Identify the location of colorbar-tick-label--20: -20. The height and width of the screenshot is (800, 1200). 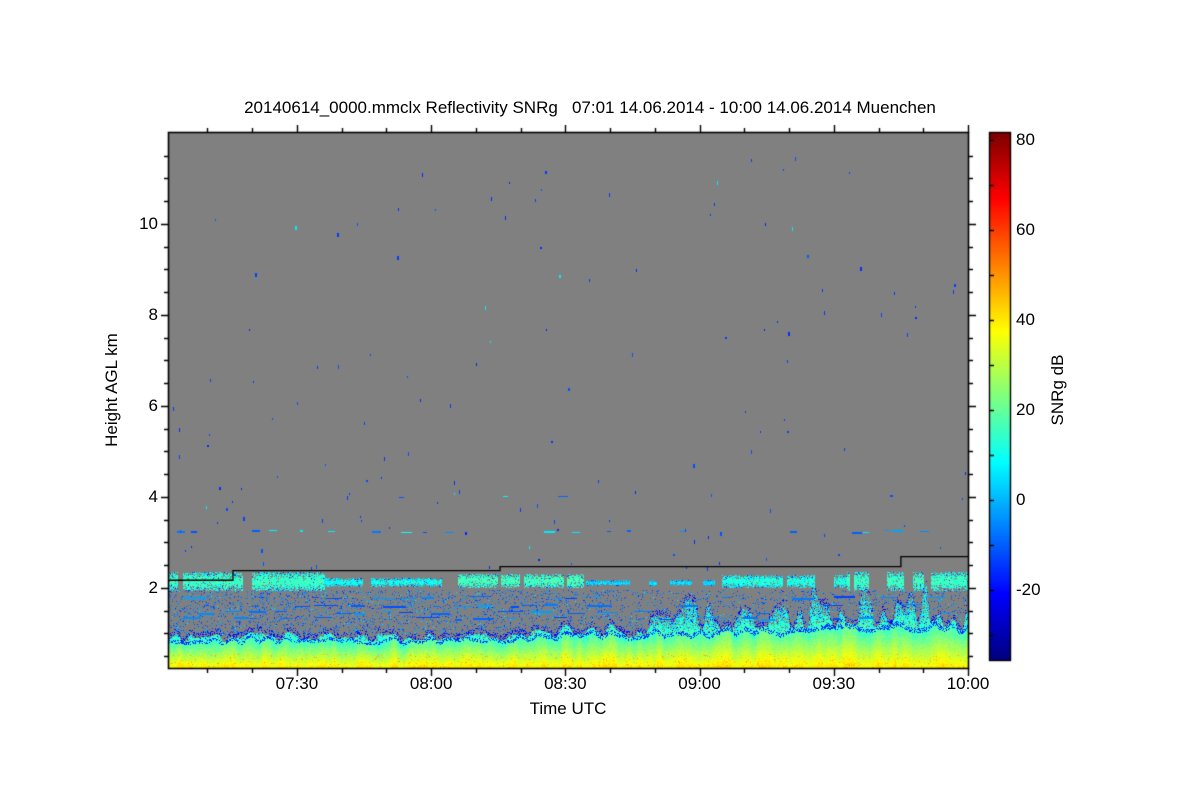
(1028, 589).